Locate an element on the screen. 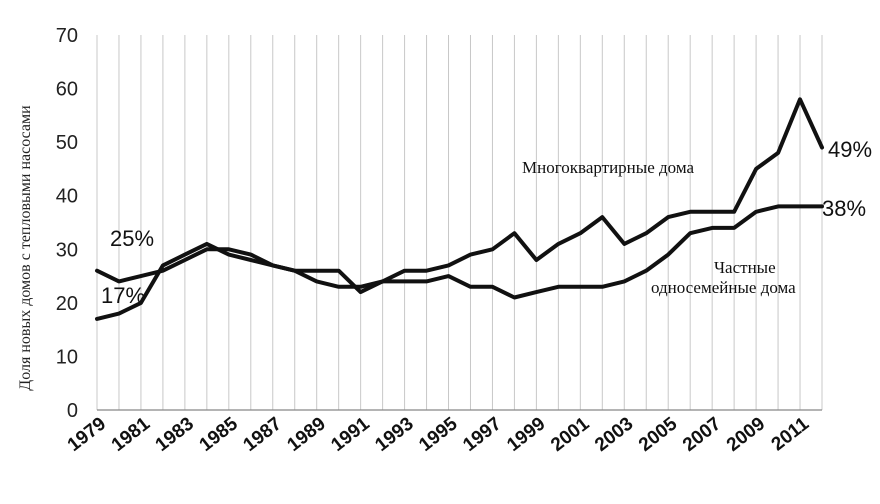  x-tick-label: 2007 is located at coordinates (702, 434).